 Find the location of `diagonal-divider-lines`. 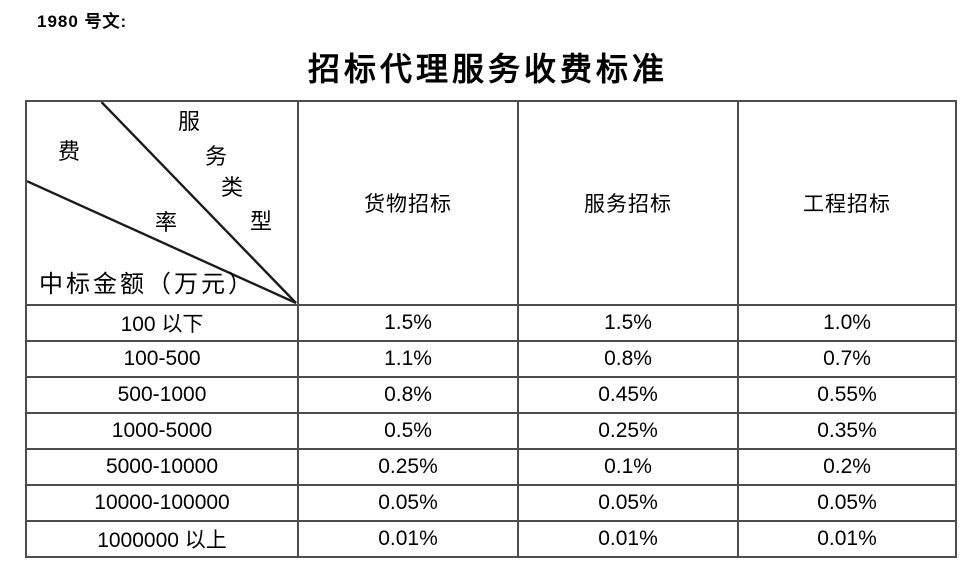

diagonal-divider-lines is located at coordinates (162, 203).